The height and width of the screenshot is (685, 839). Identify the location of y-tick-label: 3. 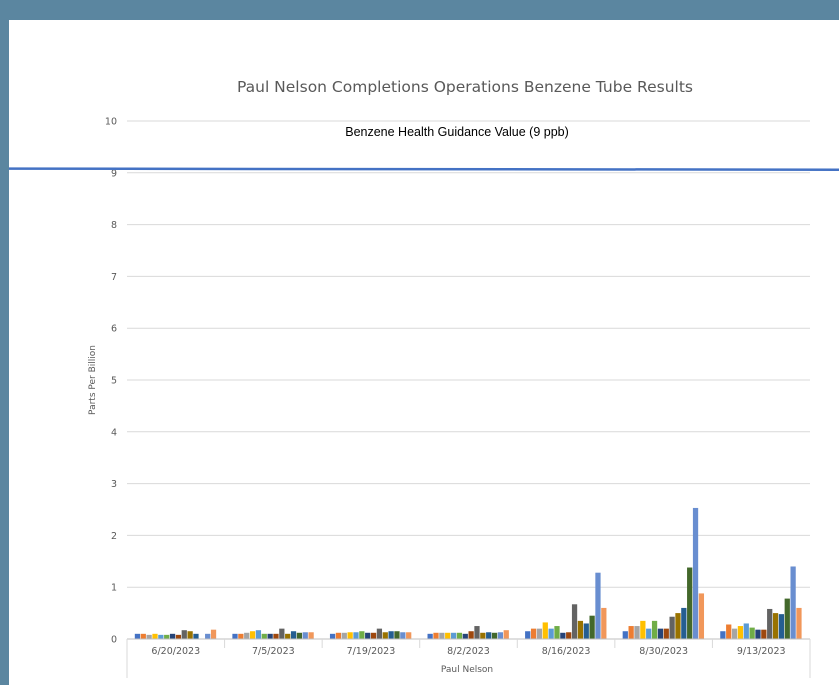
(114, 484).